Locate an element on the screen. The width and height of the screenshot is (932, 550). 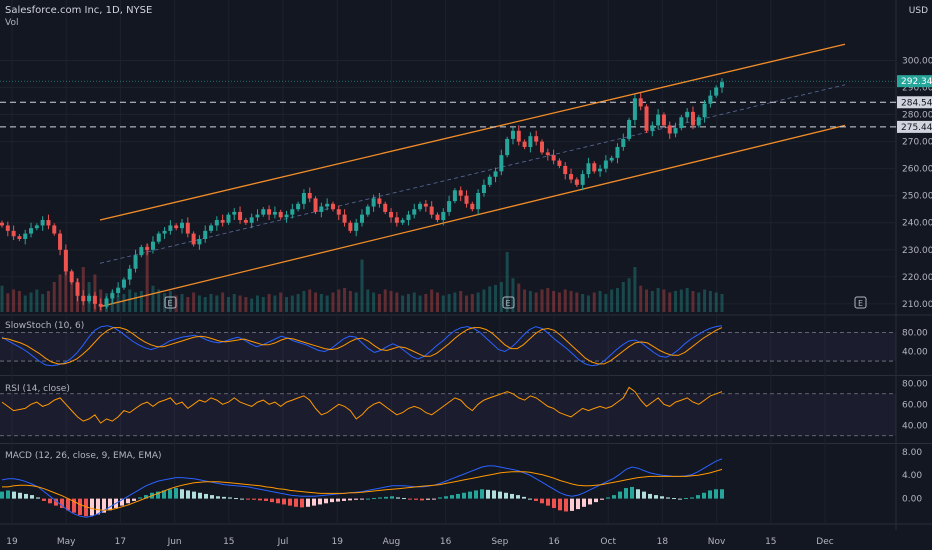
rsi-tick-label: 40.00 is located at coordinates (915, 426).